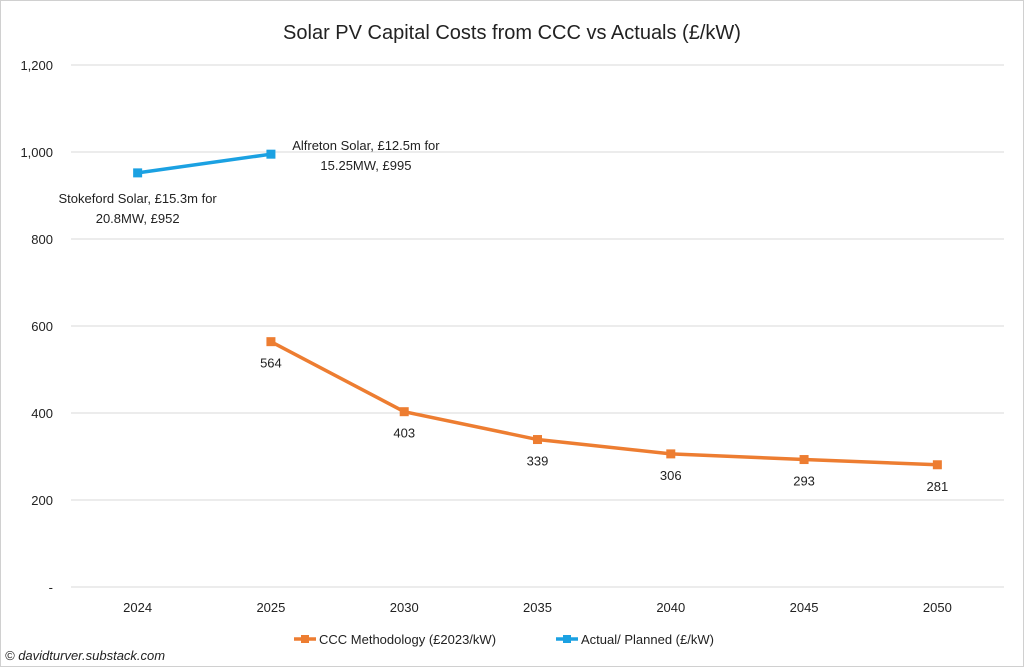  What do you see at coordinates (42, 239) in the screenshot?
I see `y-tick-label: 800` at bounding box center [42, 239].